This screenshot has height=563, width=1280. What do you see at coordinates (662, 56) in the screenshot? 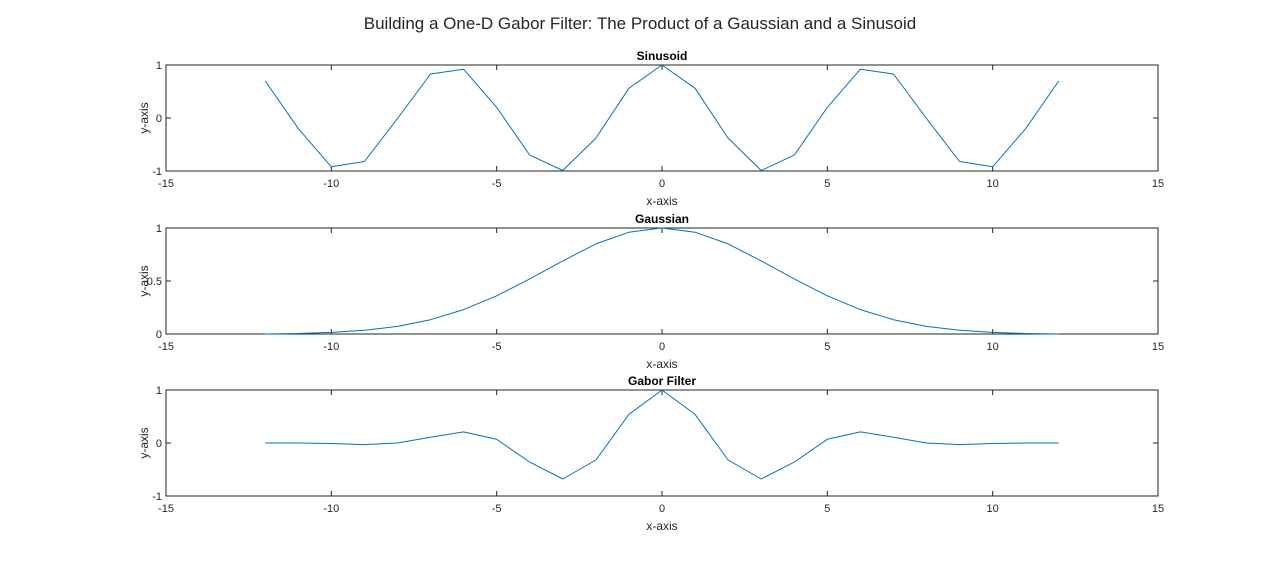
I see `subplot-title: Sinusoid` at bounding box center [662, 56].